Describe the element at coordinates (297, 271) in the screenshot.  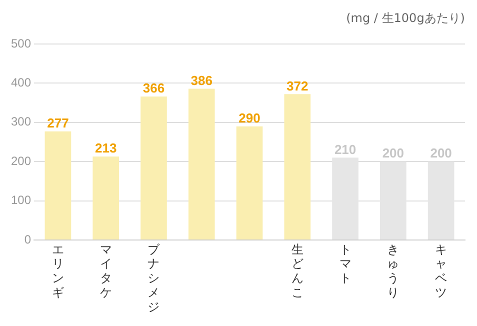
I see `x-tick-label: 生どんこ` at that location.